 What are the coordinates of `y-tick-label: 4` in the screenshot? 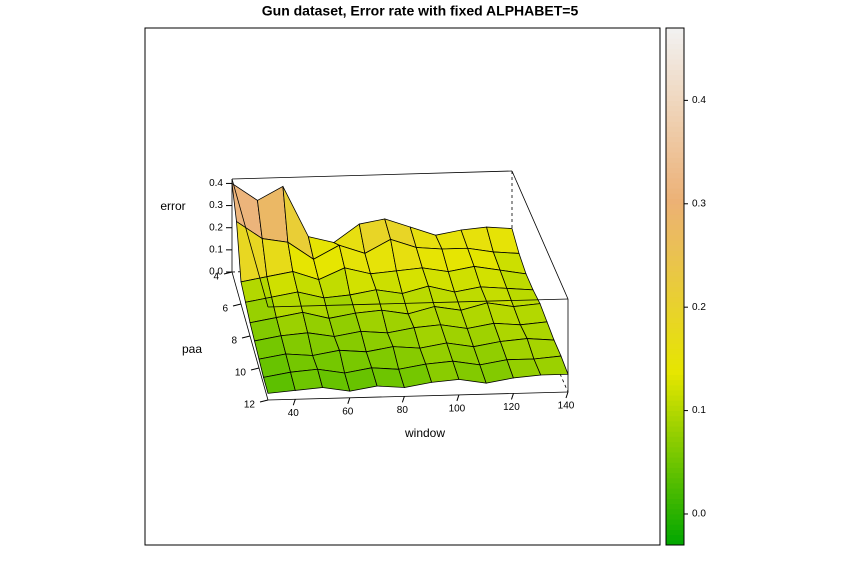 It's located at (216, 277).